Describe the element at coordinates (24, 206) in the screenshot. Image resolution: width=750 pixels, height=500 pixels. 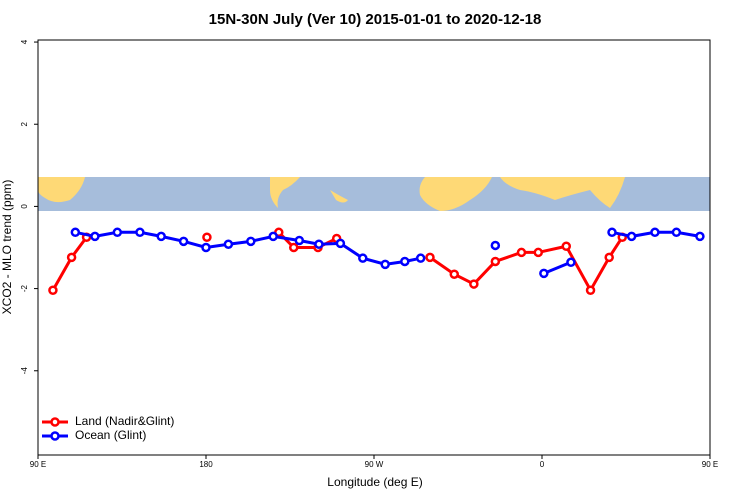
I see `y-tick-label: 0` at that location.